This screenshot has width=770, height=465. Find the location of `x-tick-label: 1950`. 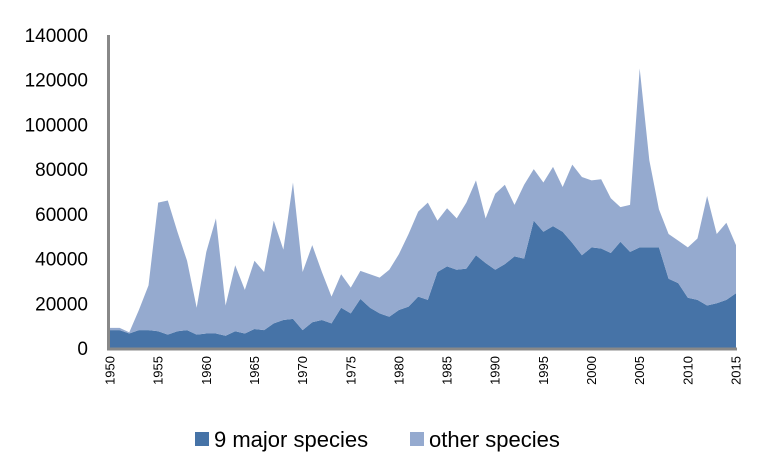

x-tick-label: 1950 is located at coordinates (110, 370).